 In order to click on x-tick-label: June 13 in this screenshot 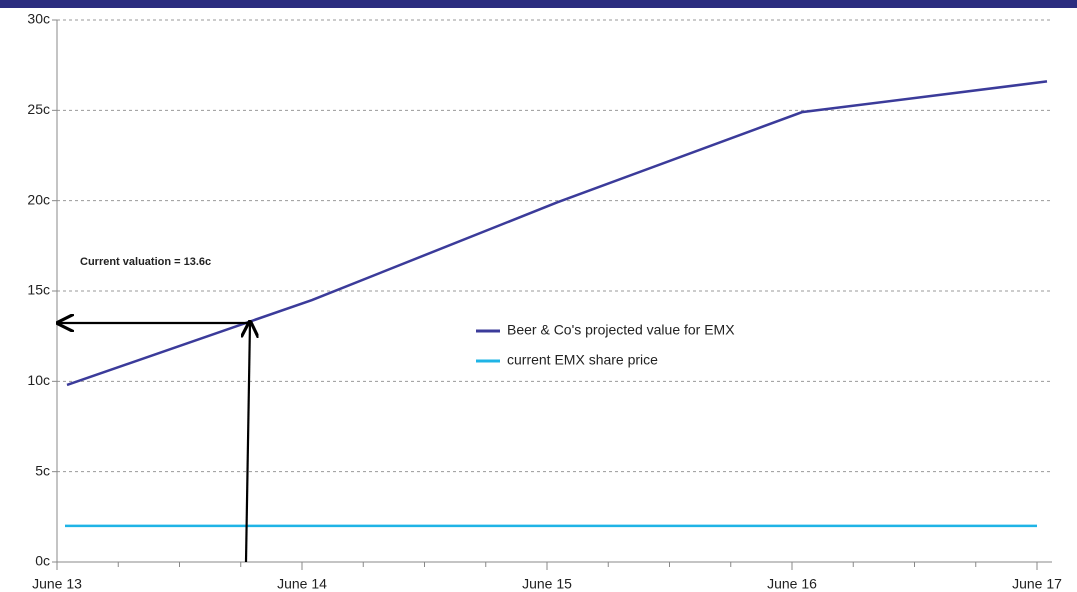, I will do `click(57, 584)`.